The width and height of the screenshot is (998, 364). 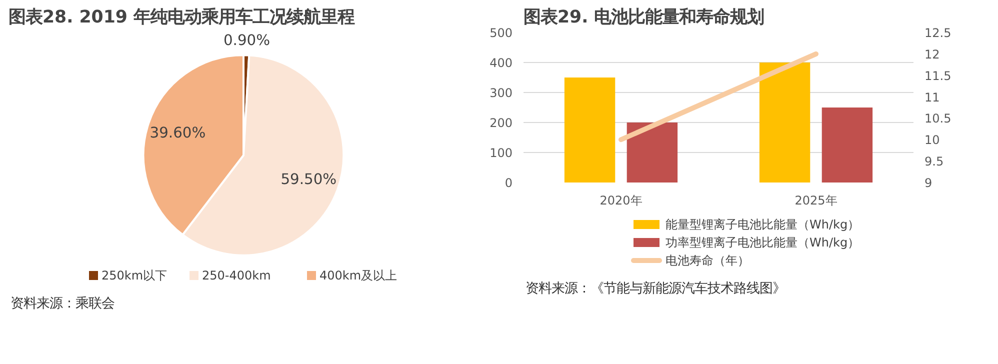 What do you see at coordinates (621, 201) in the screenshot?
I see `x-tick-label: 2020年` at bounding box center [621, 201].